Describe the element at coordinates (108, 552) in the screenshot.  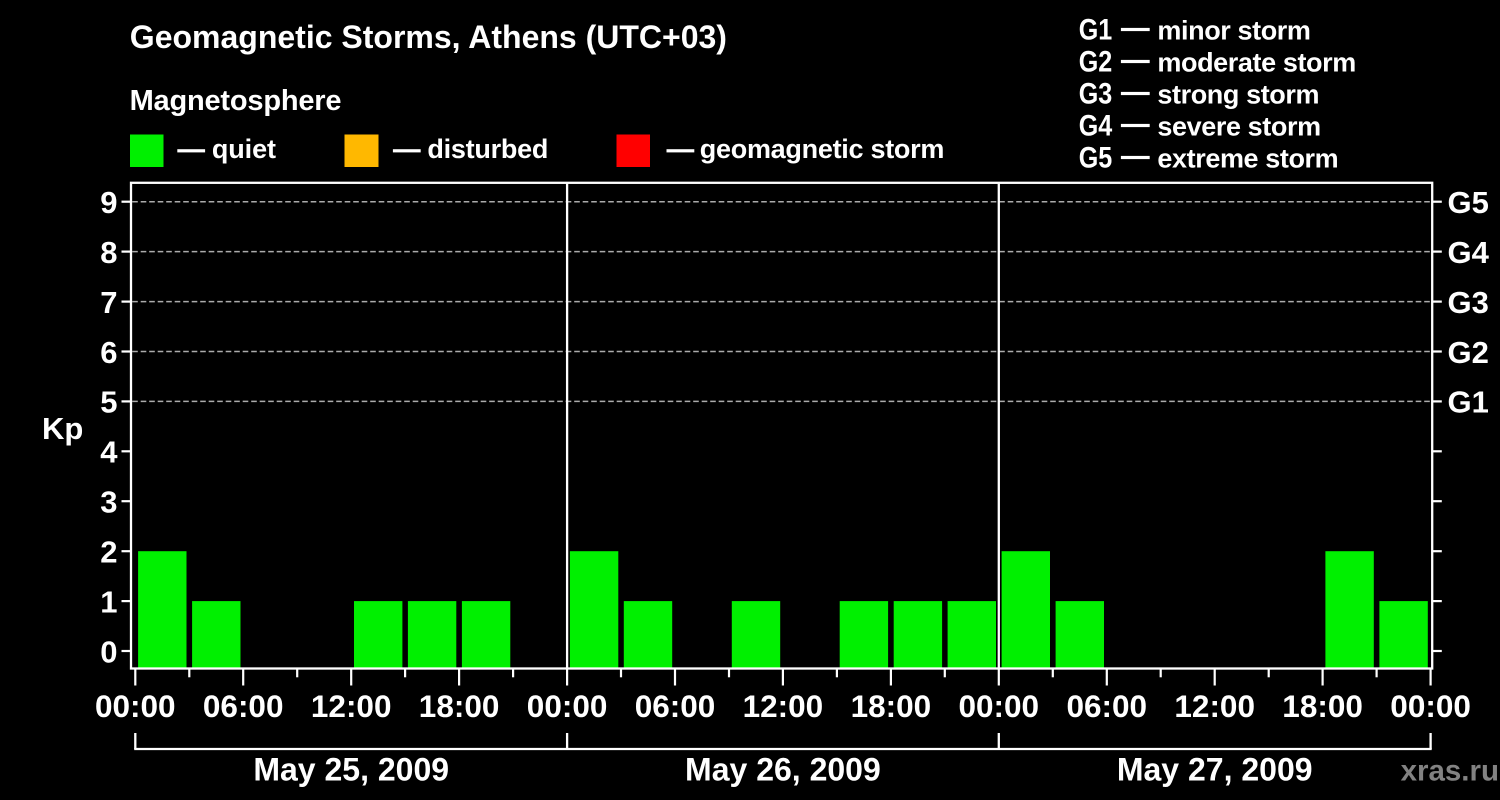
I see `svg-text: 2` at that location.